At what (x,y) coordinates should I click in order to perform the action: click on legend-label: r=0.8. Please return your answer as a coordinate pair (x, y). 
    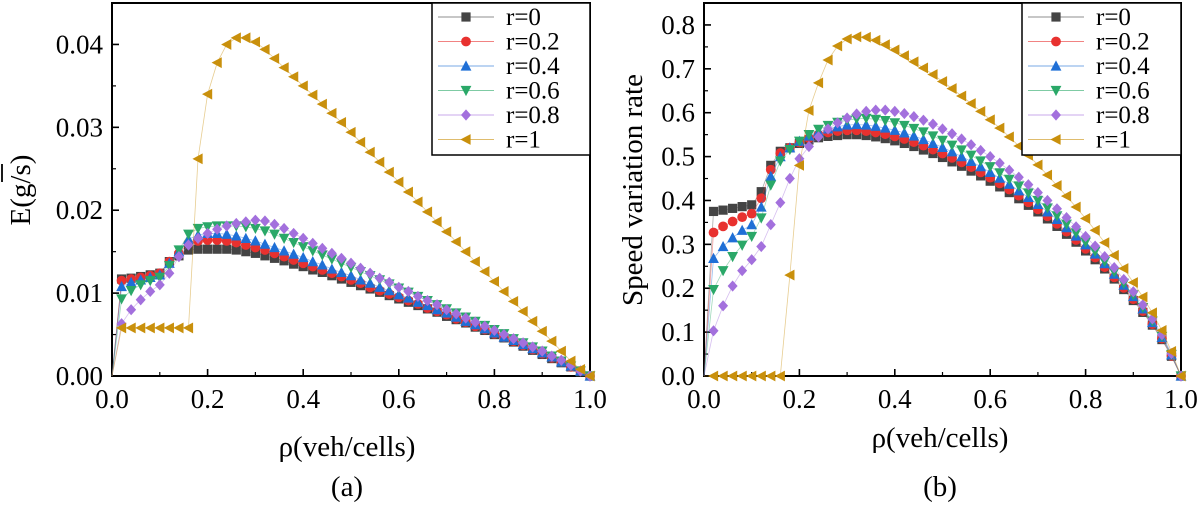
    Looking at the image, I should click on (533, 115).